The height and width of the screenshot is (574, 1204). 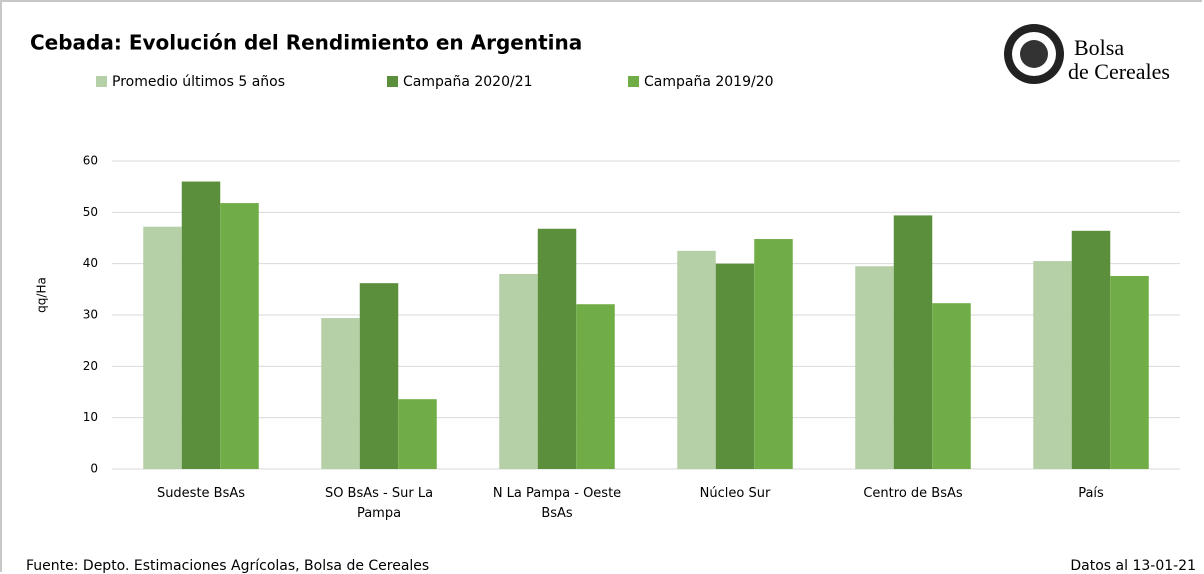 I want to click on x-tick-label: Núcleo Sur, so click(x=735, y=493).